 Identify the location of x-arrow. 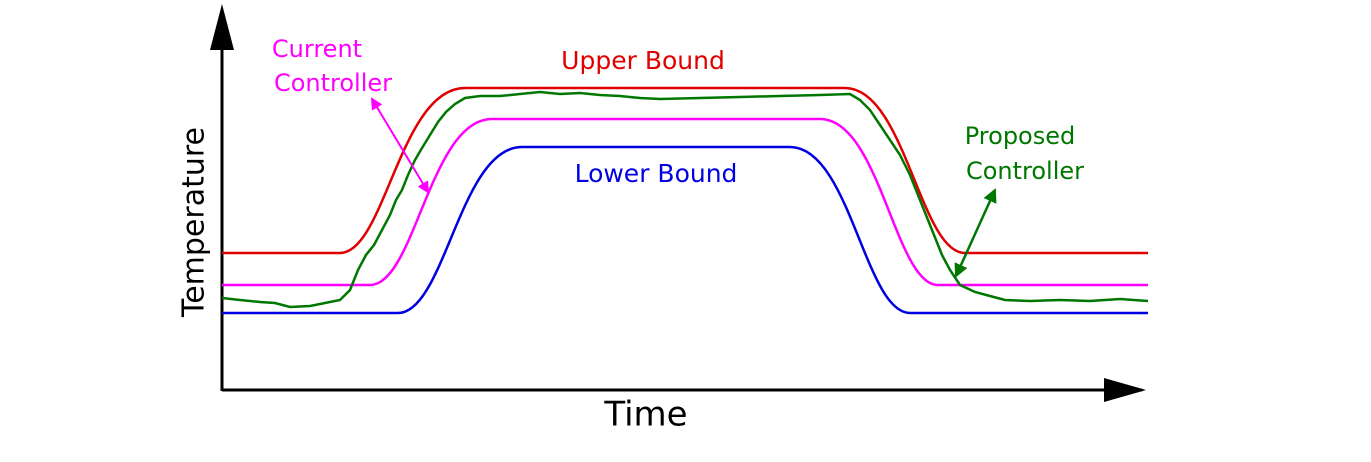
(1125, 390).